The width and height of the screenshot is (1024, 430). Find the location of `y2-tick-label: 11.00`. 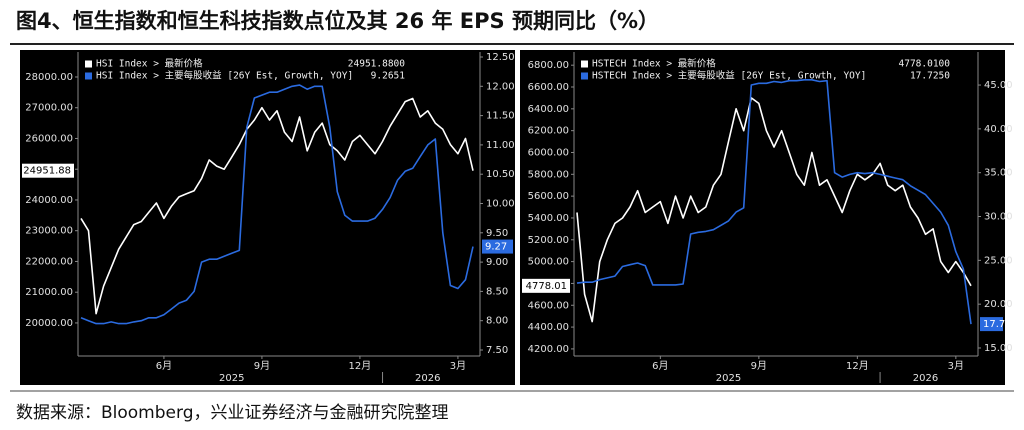

y2-tick-label: 11.00 is located at coordinates (500, 145).